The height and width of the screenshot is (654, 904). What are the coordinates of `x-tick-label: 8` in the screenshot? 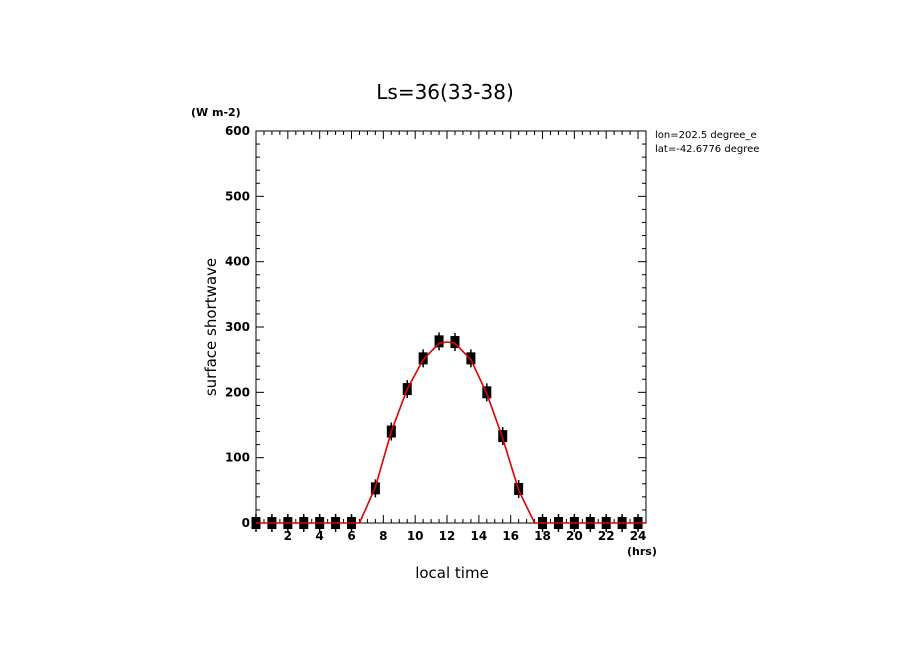 It's located at (383, 536).